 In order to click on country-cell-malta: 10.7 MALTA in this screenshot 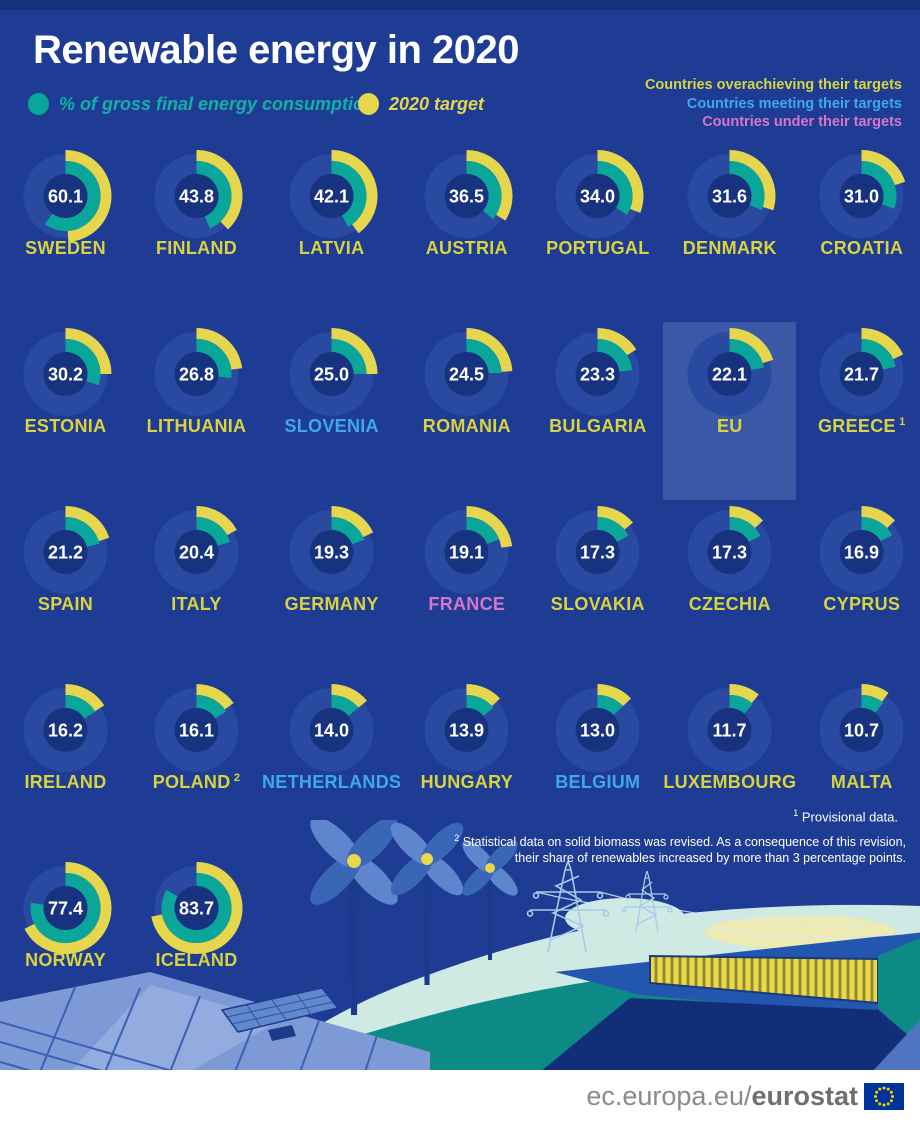, I will do `click(858, 767)`.